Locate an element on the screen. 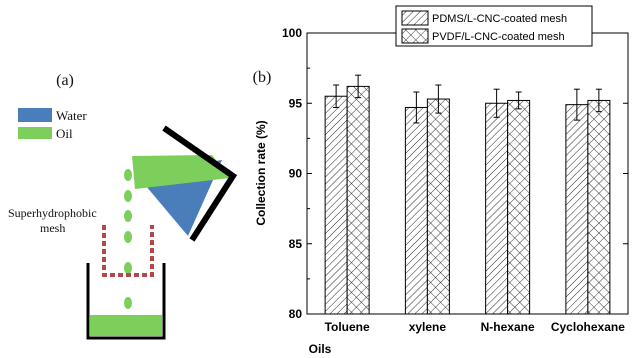 The width and height of the screenshot is (632, 358). y-tick-label: 90 is located at coordinates (296, 174).